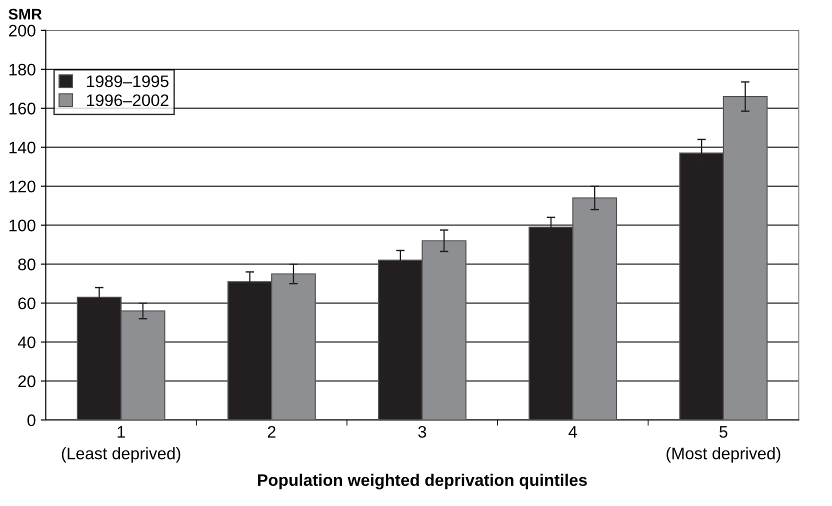  What do you see at coordinates (723, 444) in the screenshot?
I see `x-tick-label: 5 (Most deprived)` at bounding box center [723, 444].